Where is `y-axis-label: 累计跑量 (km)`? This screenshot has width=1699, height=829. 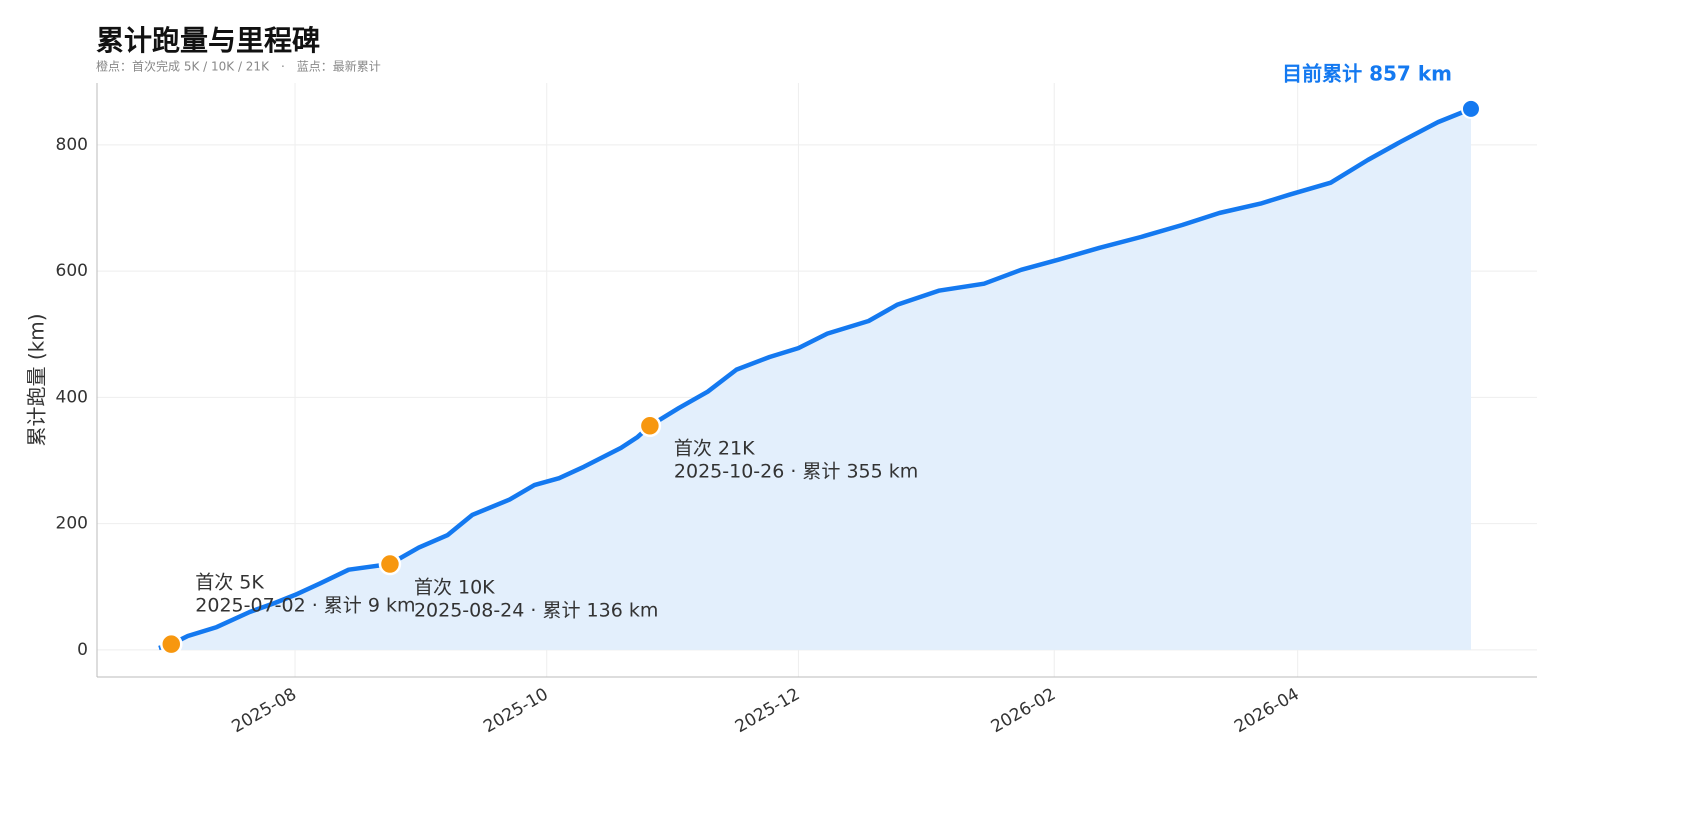
y-axis-label: 累计跑量 (km) is located at coordinates (37, 379).